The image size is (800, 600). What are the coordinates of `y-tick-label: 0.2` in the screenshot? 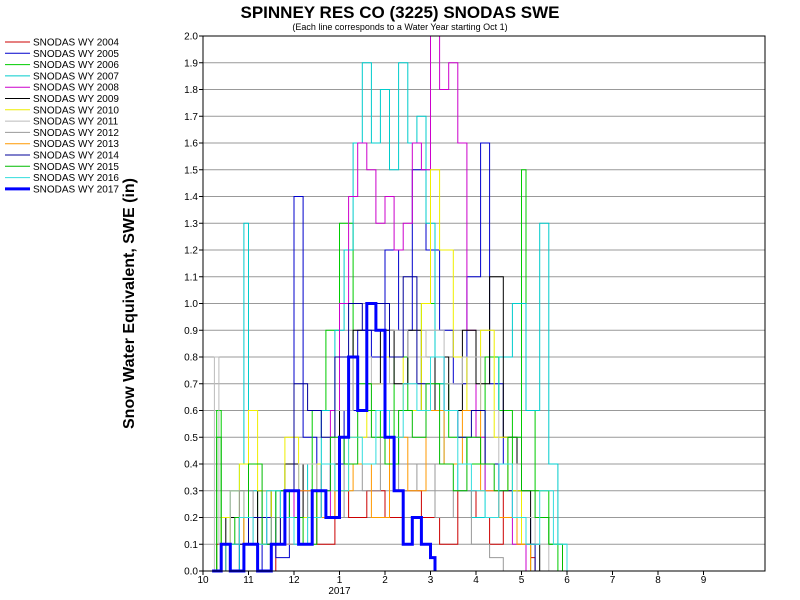 It's located at (191, 518).